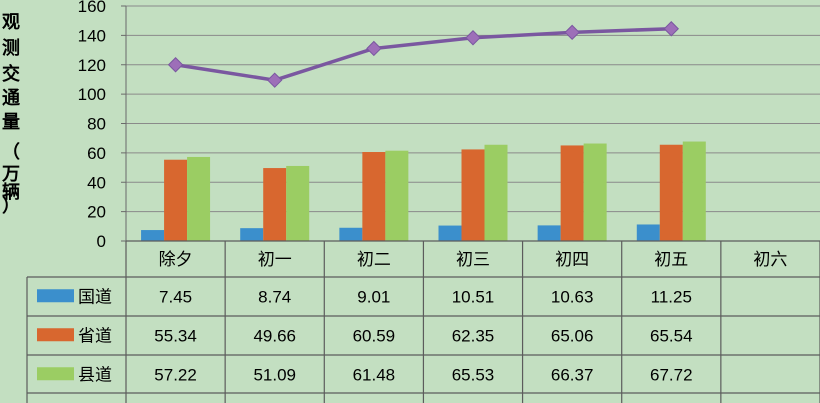 The width and height of the screenshot is (820, 403). What do you see at coordinates (274, 335) in the screenshot?
I see `data-label: 49.66` at bounding box center [274, 335].